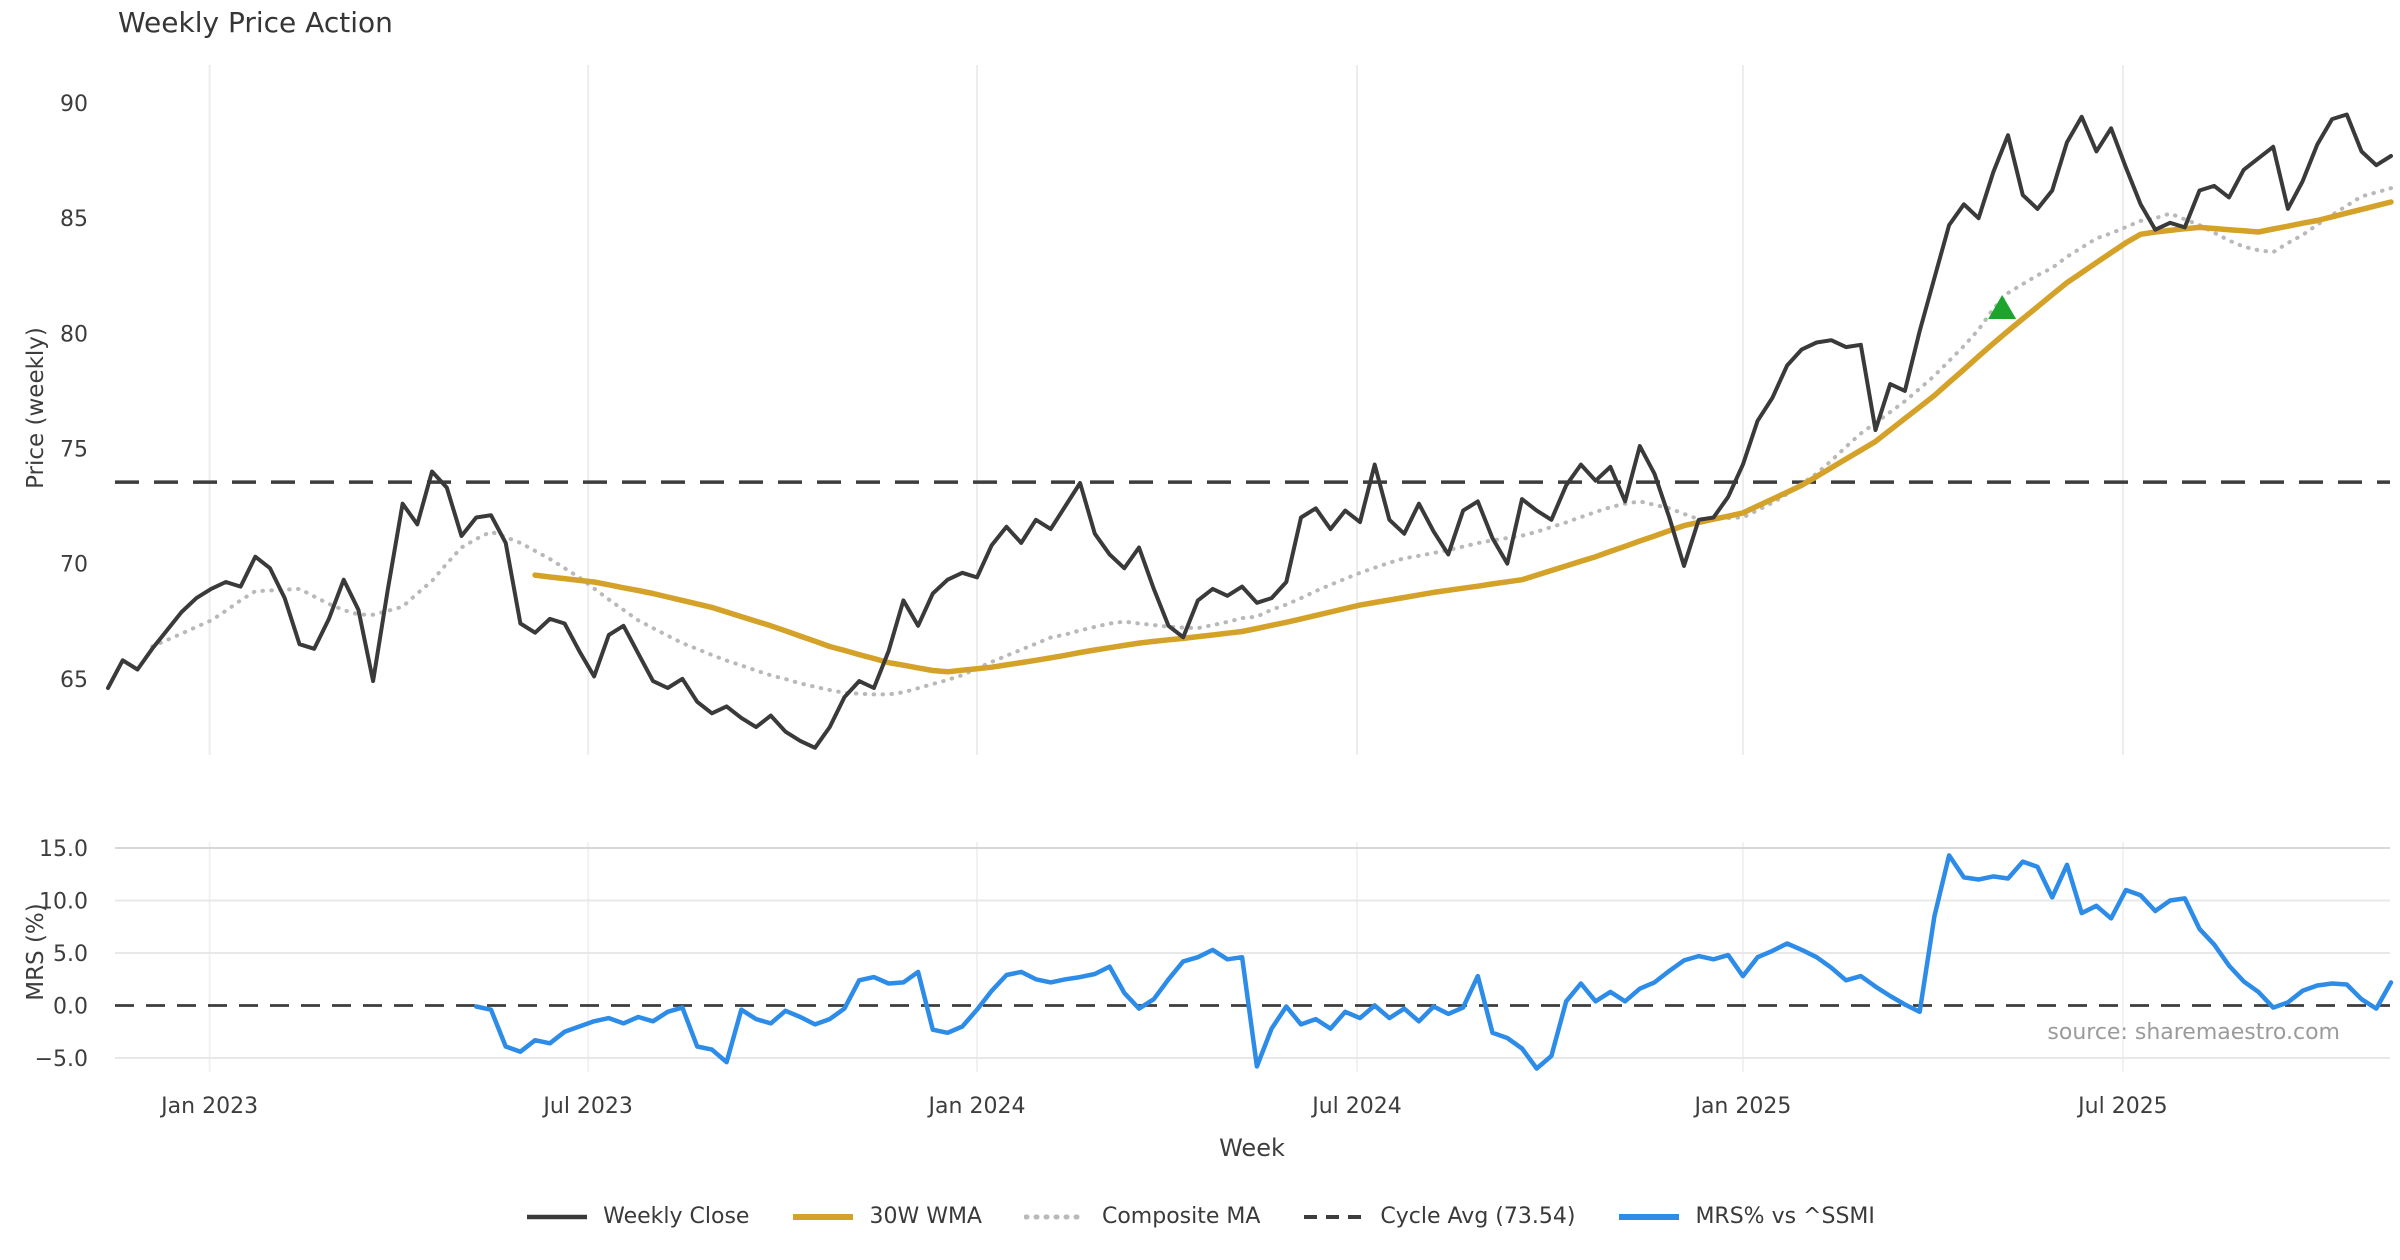 The width and height of the screenshot is (2400, 1260). Describe the element at coordinates (255, 22) in the screenshot. I see `chart-title: Weekly Price Action` at that location.